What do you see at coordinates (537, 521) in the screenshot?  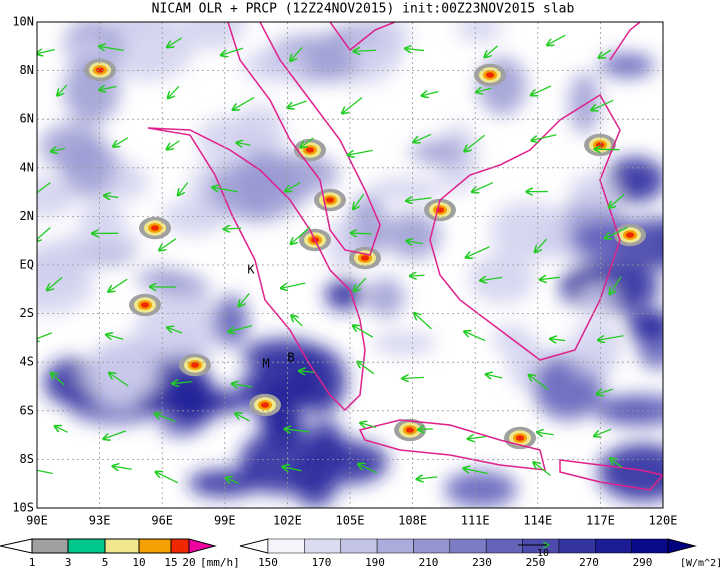 I see `lon-label: 114E` at bounding box center [537, 521].